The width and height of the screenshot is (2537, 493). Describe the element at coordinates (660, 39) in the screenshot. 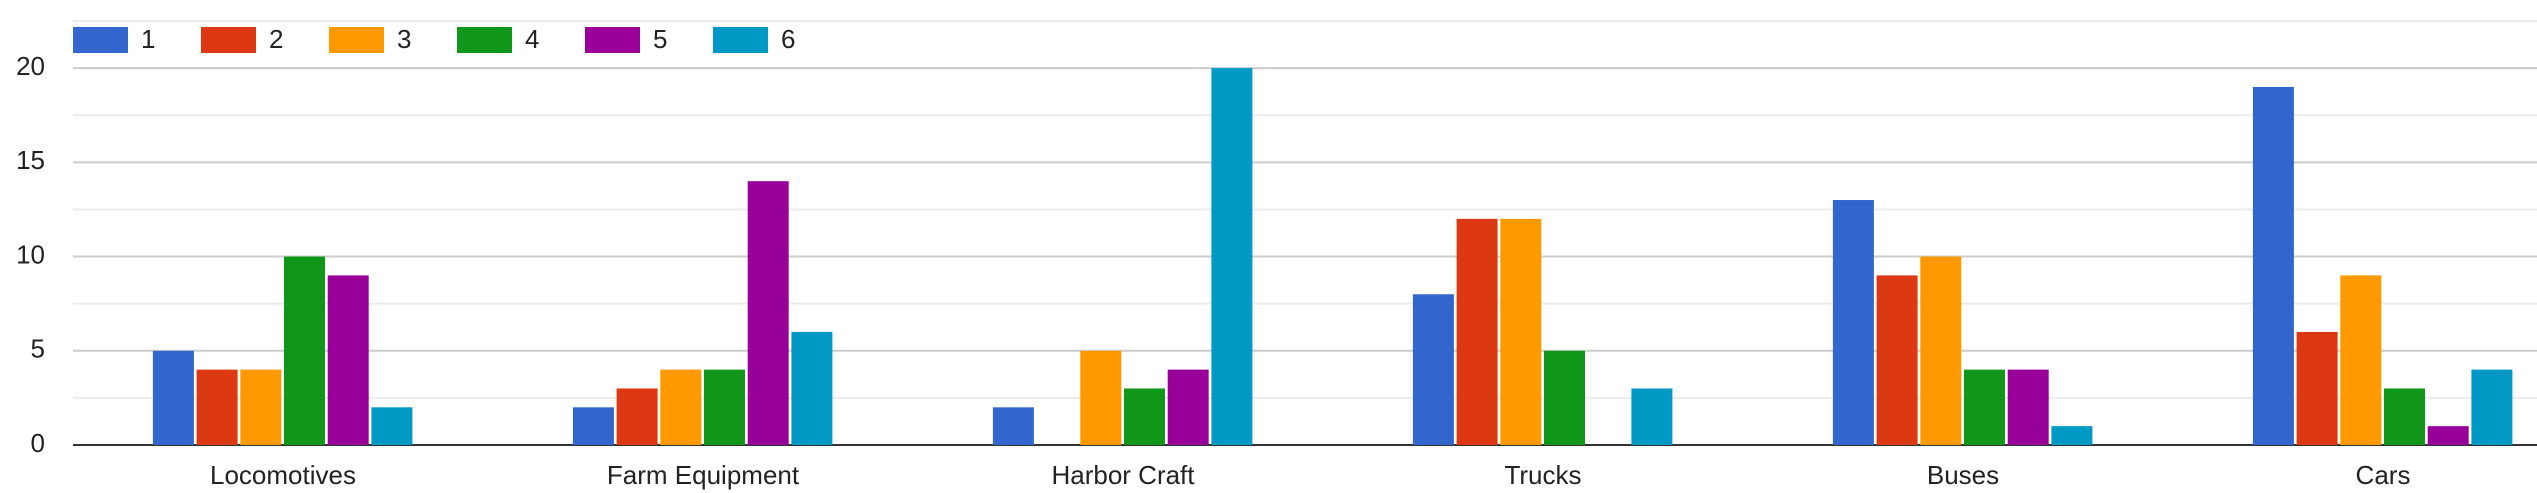

I see `legend-label: 5` at that location.